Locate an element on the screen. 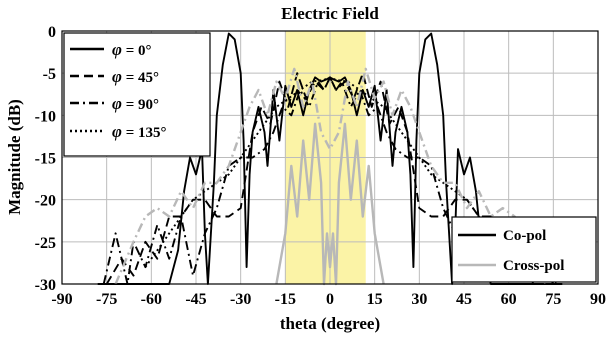  pol-legend-label-cross: Cross-pol is located at coordinates (533, 266).